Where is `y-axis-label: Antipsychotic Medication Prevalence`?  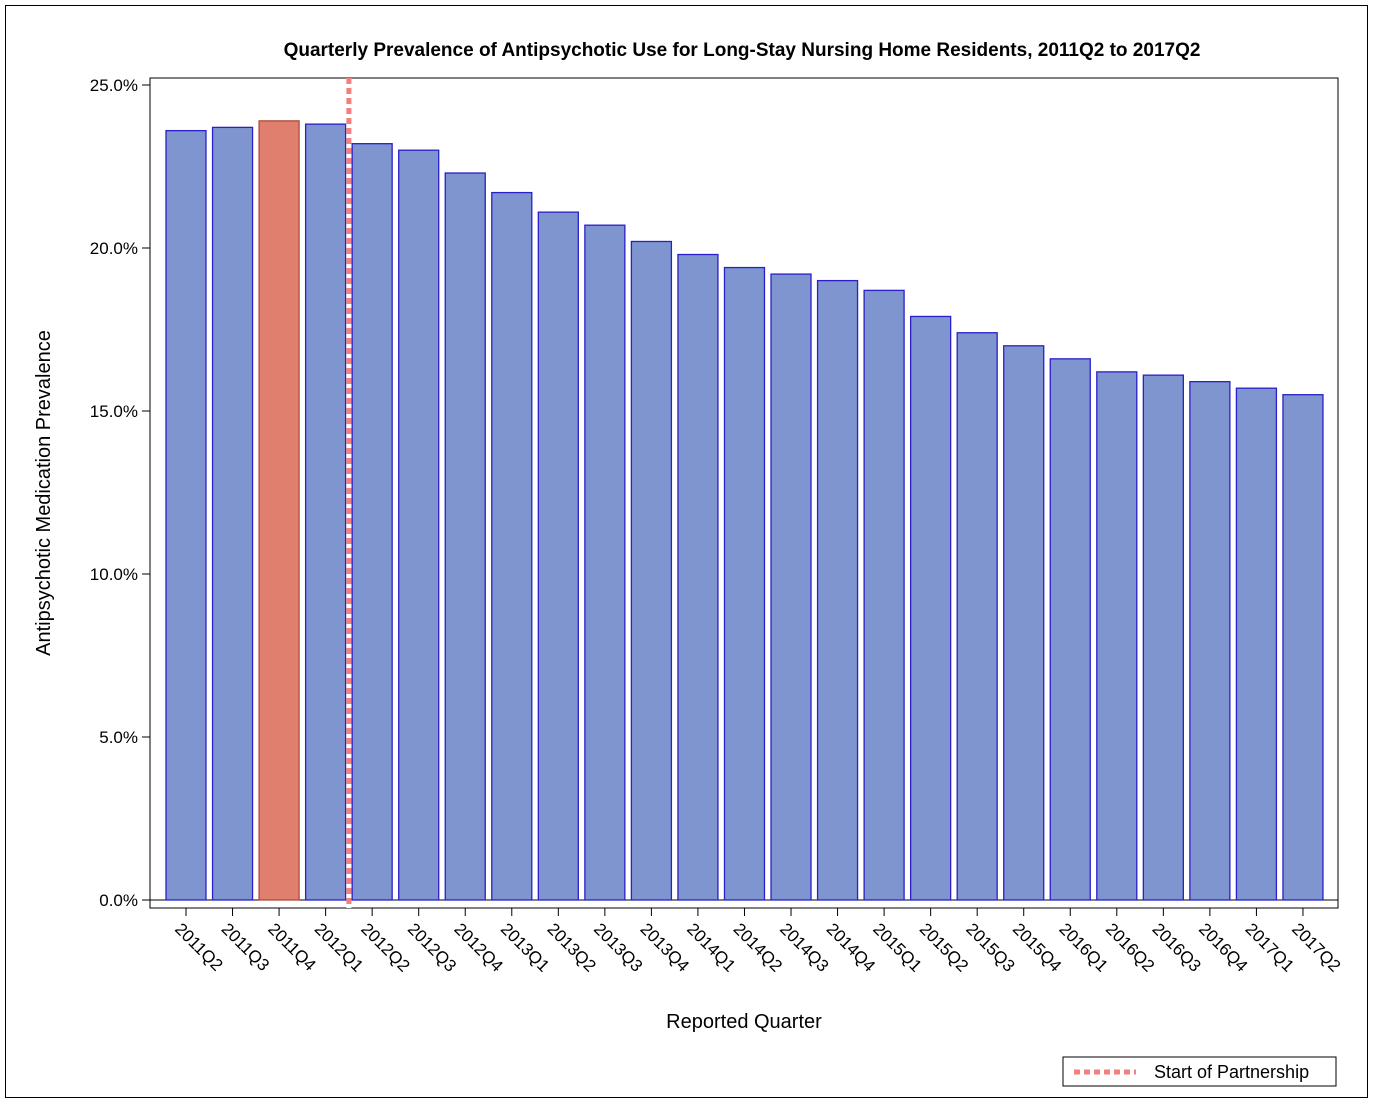
y-axis-label: Antipsychotic Medication Prevalence is located at coordinates (44, 493).